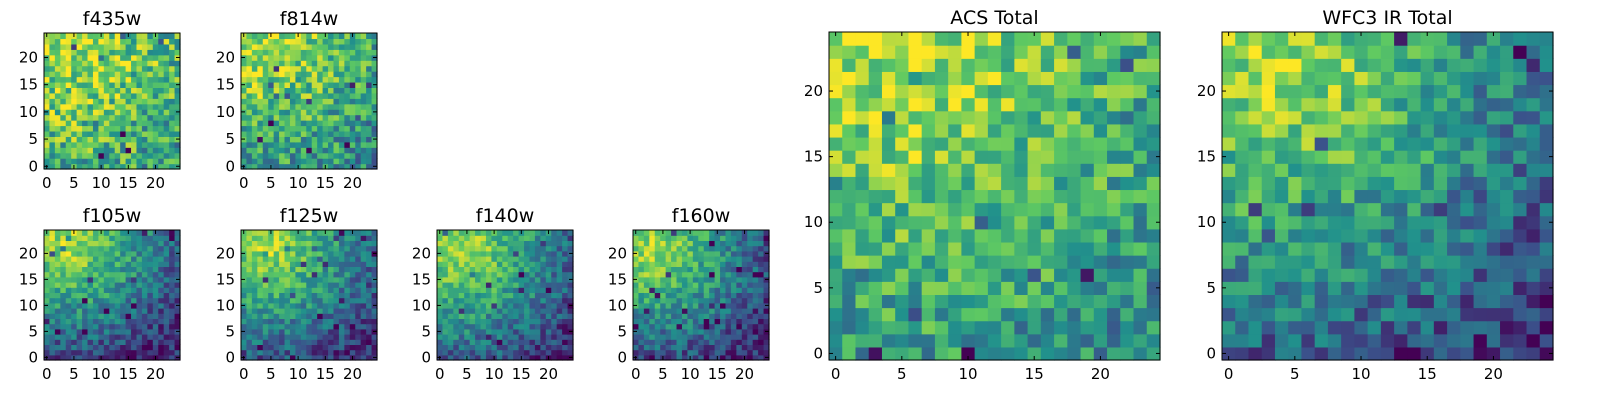 This screenshot has width=1600, height=400. What do you see at coordinates (440, 374) in the screenshot?
I see `x-tick-label: 0` at bounding box center [440, 374].